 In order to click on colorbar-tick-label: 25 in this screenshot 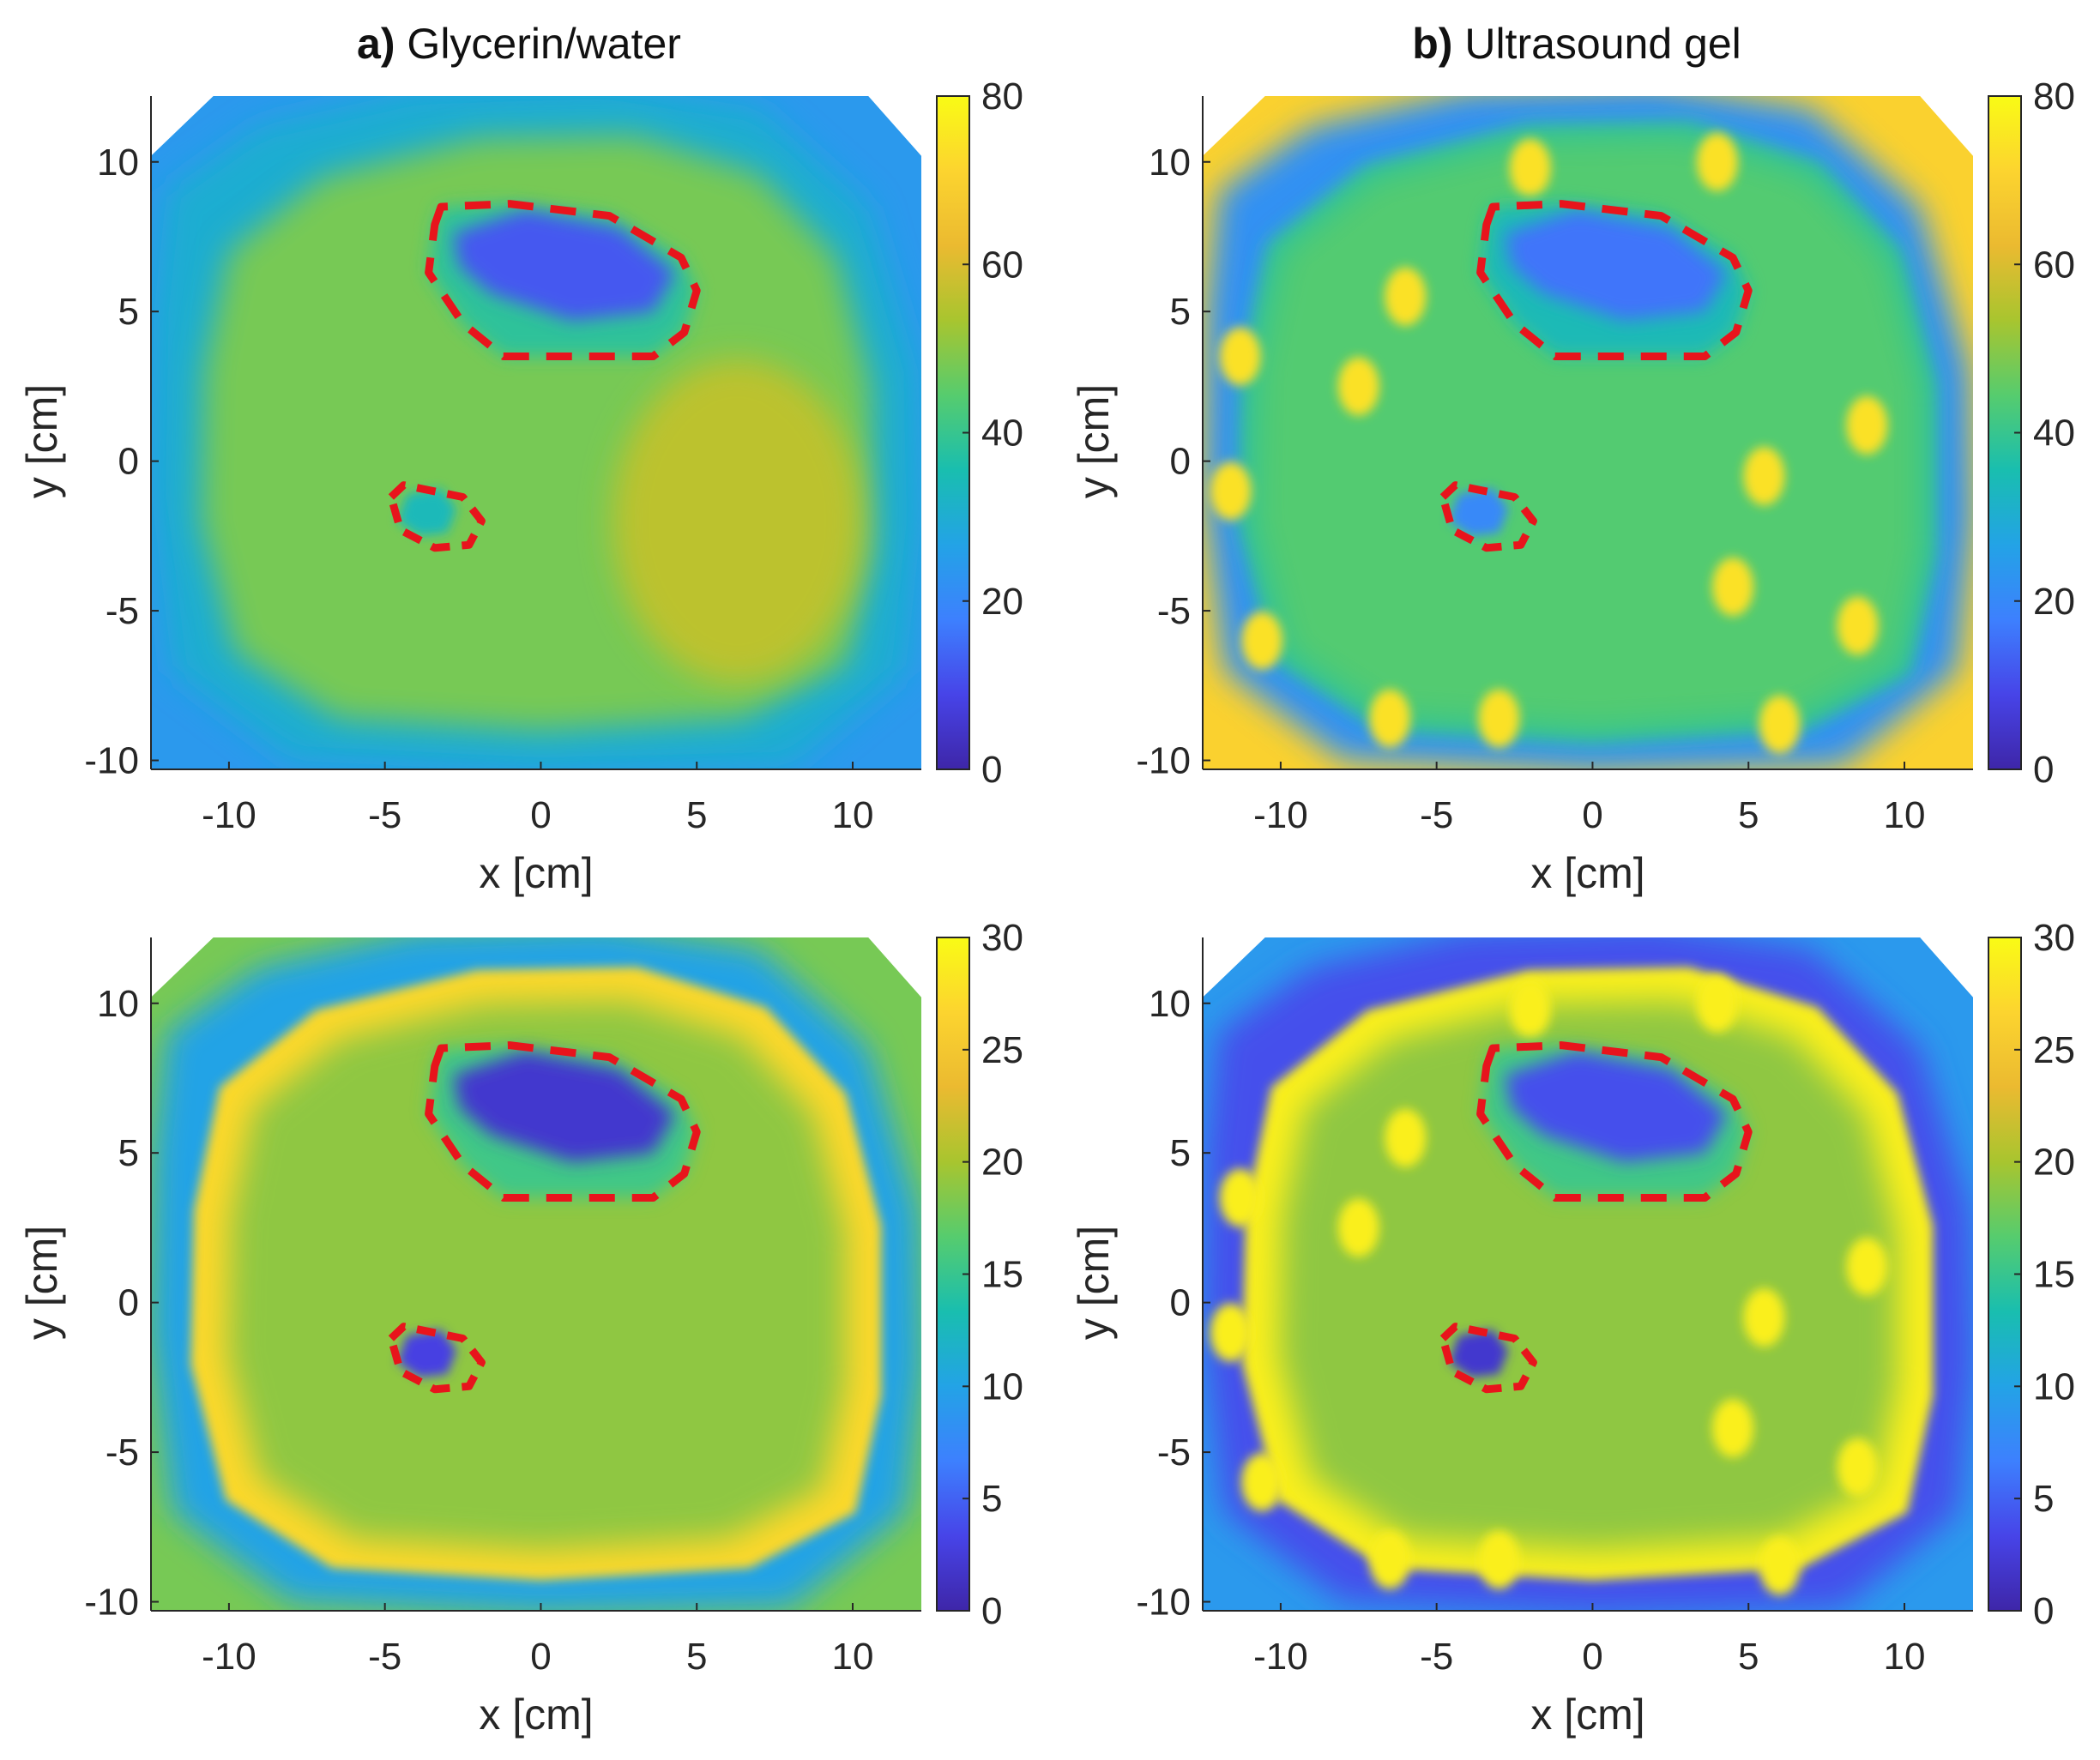, I will do `click(2054, 1050)`.